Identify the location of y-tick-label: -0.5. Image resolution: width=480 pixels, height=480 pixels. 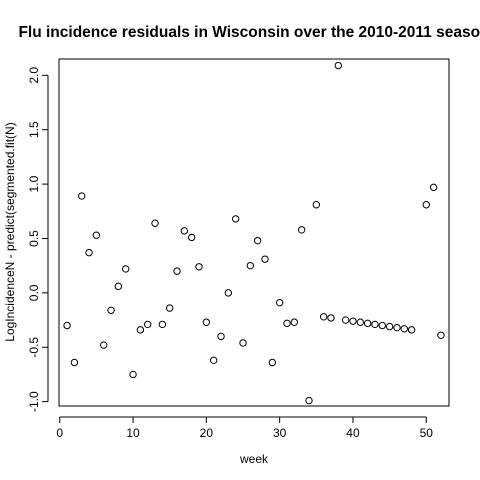
(34, 347).